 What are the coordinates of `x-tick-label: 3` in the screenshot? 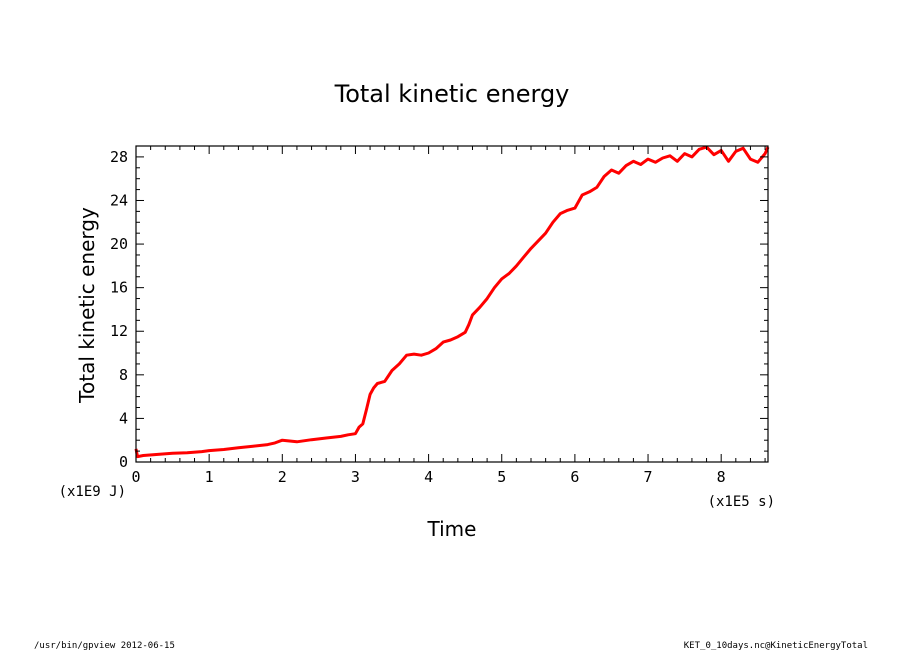 It's located at (355, 477).